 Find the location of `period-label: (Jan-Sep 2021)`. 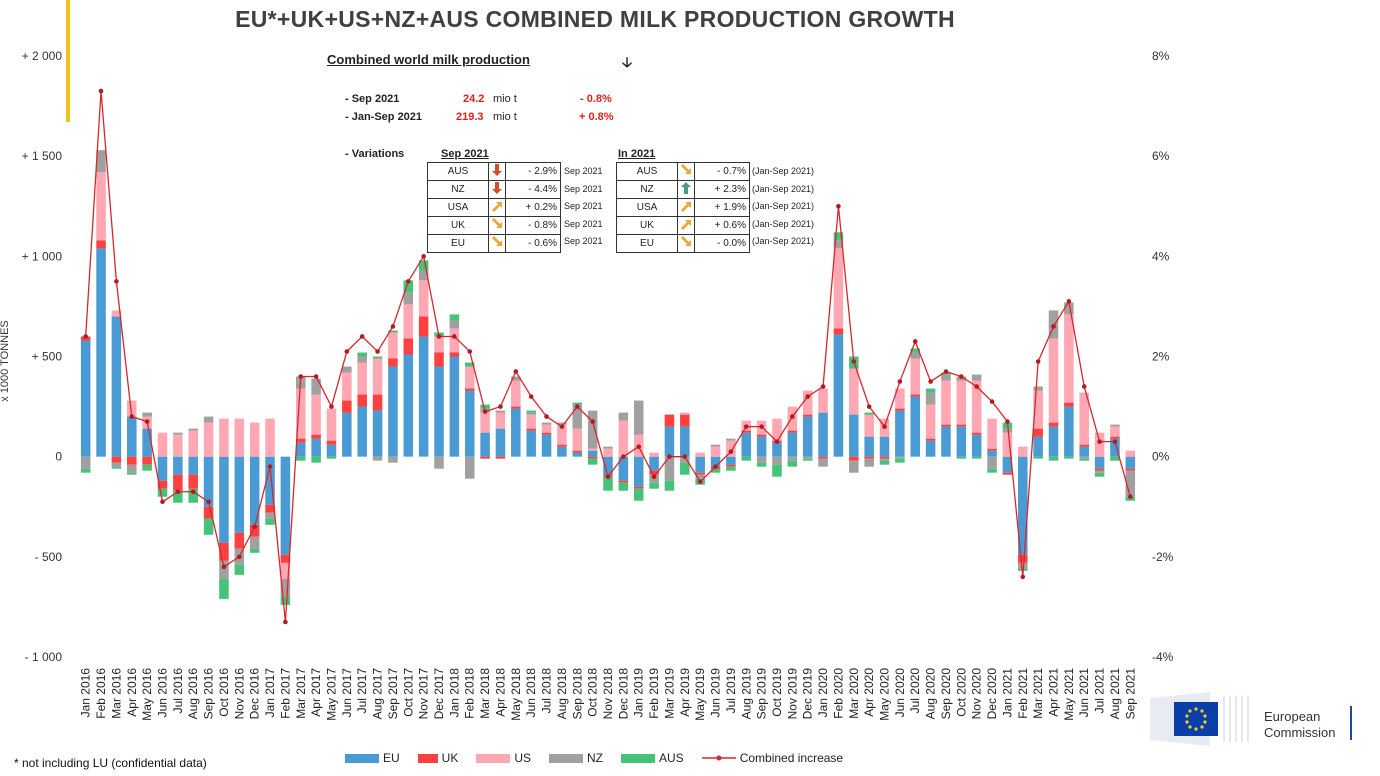

period-label: (Jan-Sep 2021) is located at coordinates (783, 171).